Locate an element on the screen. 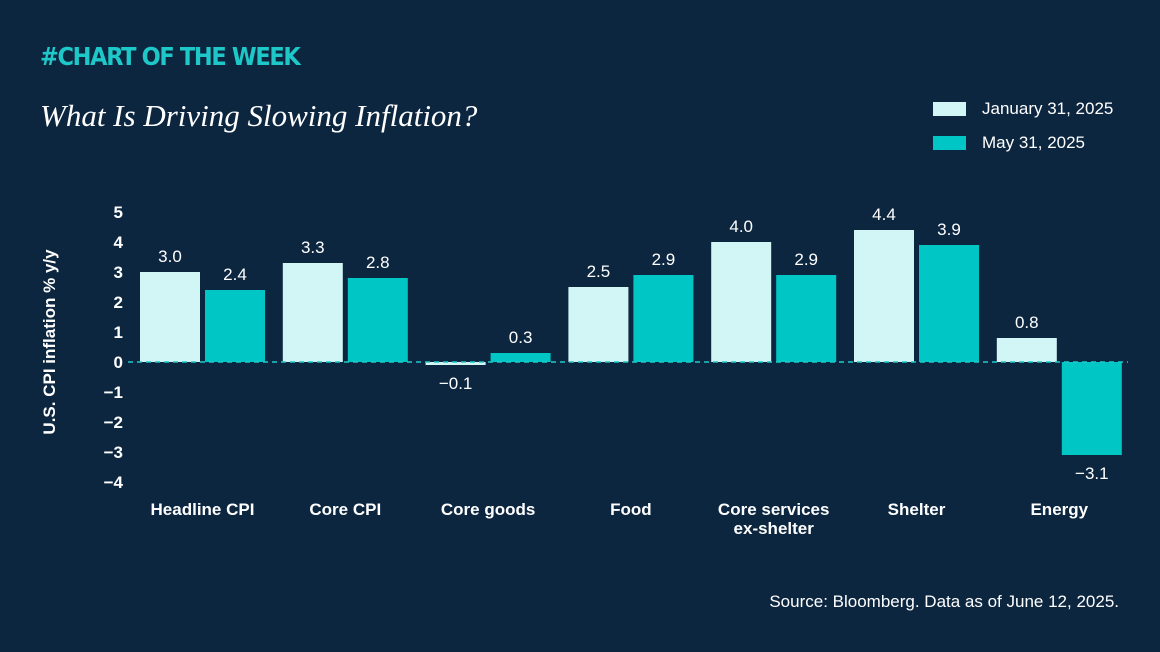  y-tick-label: 0 is located at coordinates (118, 362).